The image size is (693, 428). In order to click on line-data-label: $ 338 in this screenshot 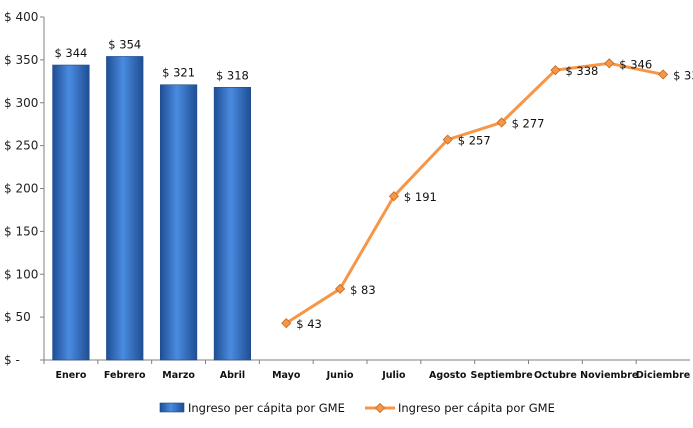, I will do `click(581, 71)`.